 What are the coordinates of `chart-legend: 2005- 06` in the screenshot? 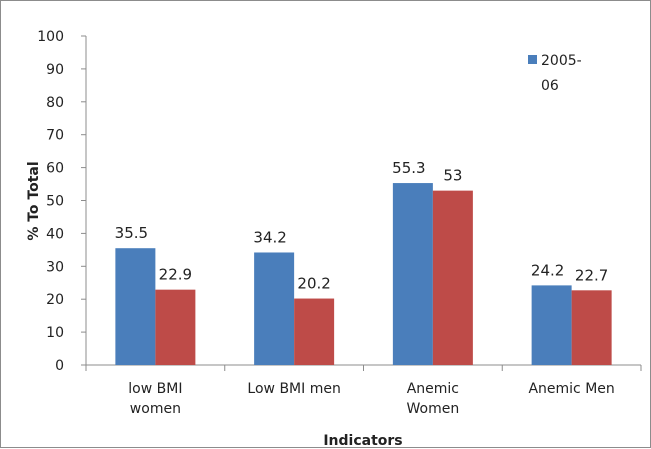 It's located at (555, 73).